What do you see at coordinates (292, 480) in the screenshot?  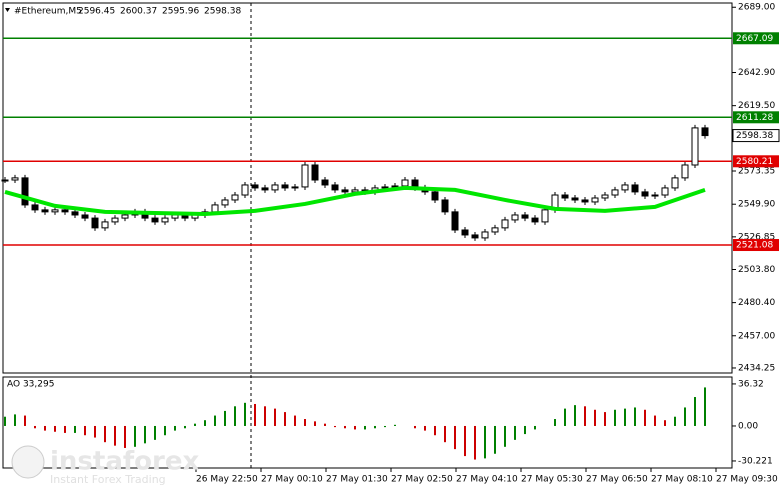 I see `x-tick-label: 27 May 00:10` at bounding box center [292, 480].